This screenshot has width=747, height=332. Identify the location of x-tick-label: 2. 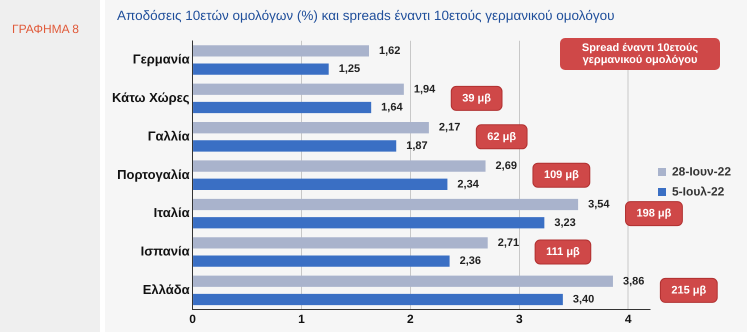
(410, 319).